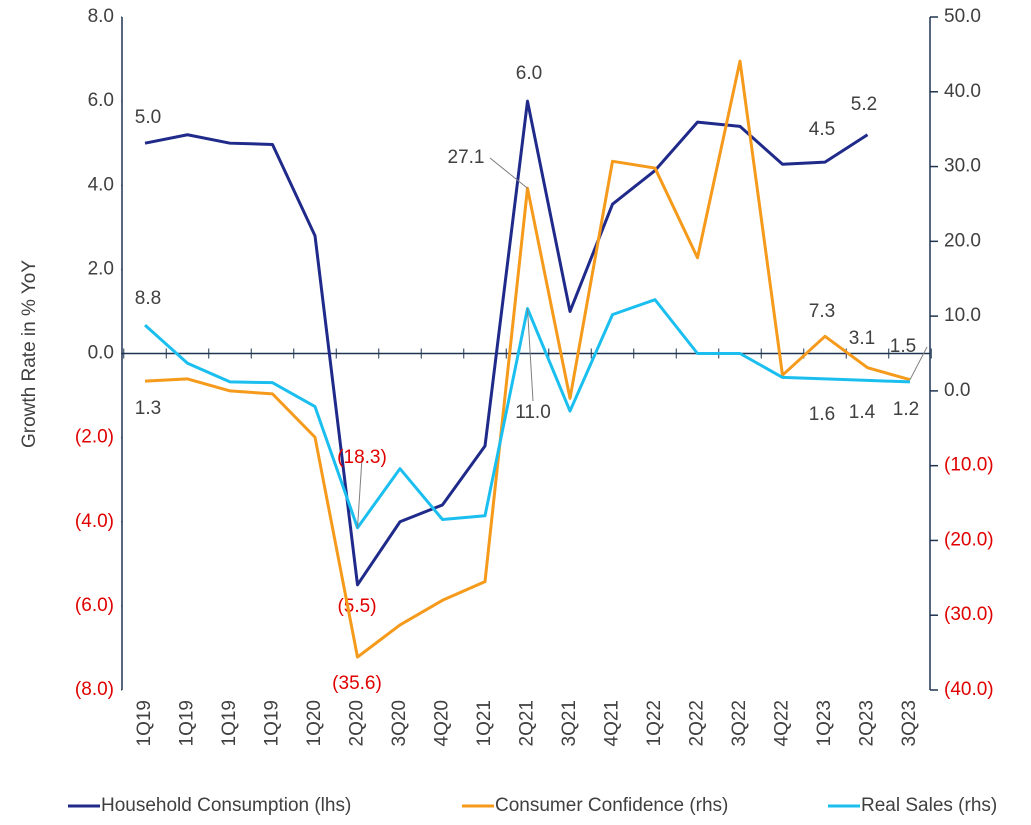 The width and height of the screenshot is (1031, 825). What do you see at coordinates (148, 117) in the screenshot?
I see `data-label: 5.0` at bounding box center [148, 117].